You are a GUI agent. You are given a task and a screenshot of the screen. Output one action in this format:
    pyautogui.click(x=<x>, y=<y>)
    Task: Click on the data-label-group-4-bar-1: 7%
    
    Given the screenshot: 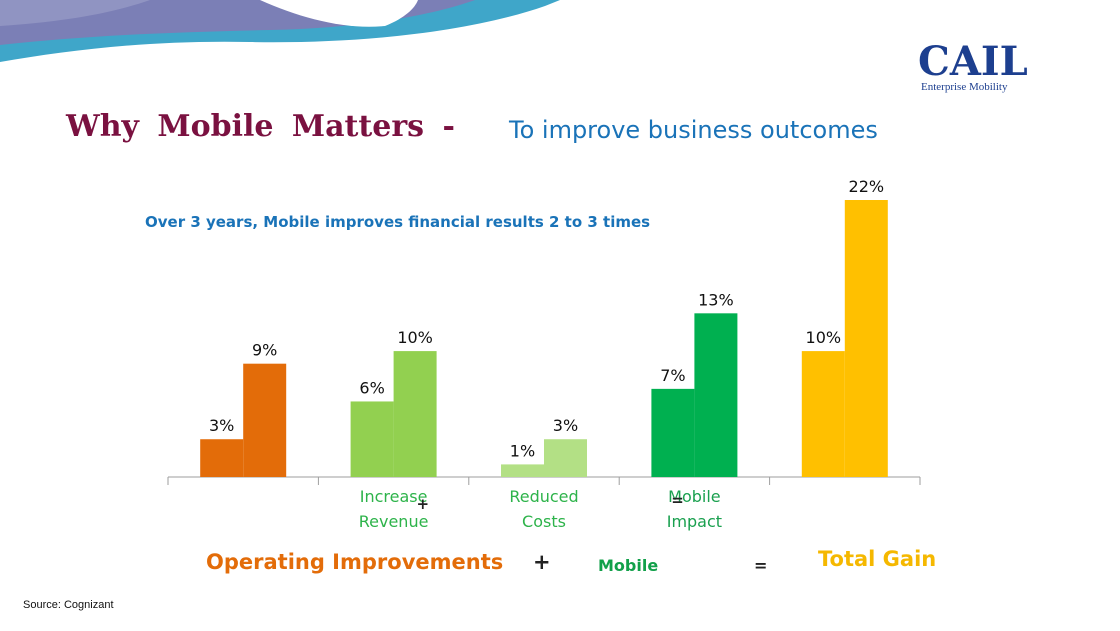 What is the action you would take?
    pyautogui.click(x=672, y=375)
    